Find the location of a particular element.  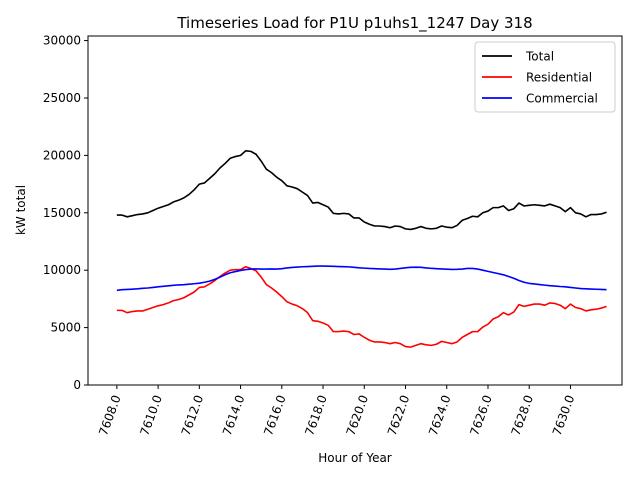

y-tick-label: 10000 is located at coordinates (62, 270).